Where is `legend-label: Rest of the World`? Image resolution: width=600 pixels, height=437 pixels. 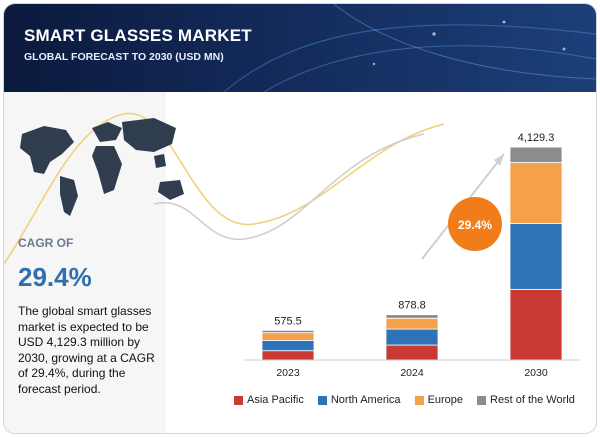 legend-label: Rest of the World is located at coordinates (532, 400).